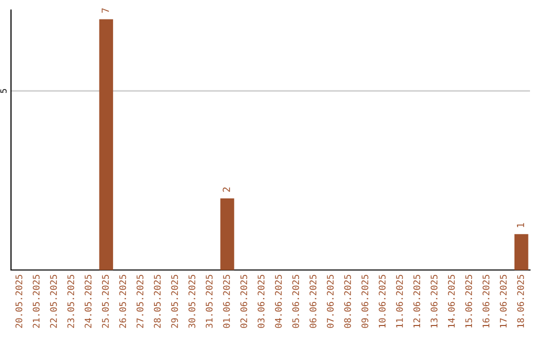 Image resolution: width=540 pixels, height=340 pixels. What do you see at coordinates (416, 301) in the screenshot?
I see `x-tick-label: 12.06.2025` at bounding box center [416, 301].